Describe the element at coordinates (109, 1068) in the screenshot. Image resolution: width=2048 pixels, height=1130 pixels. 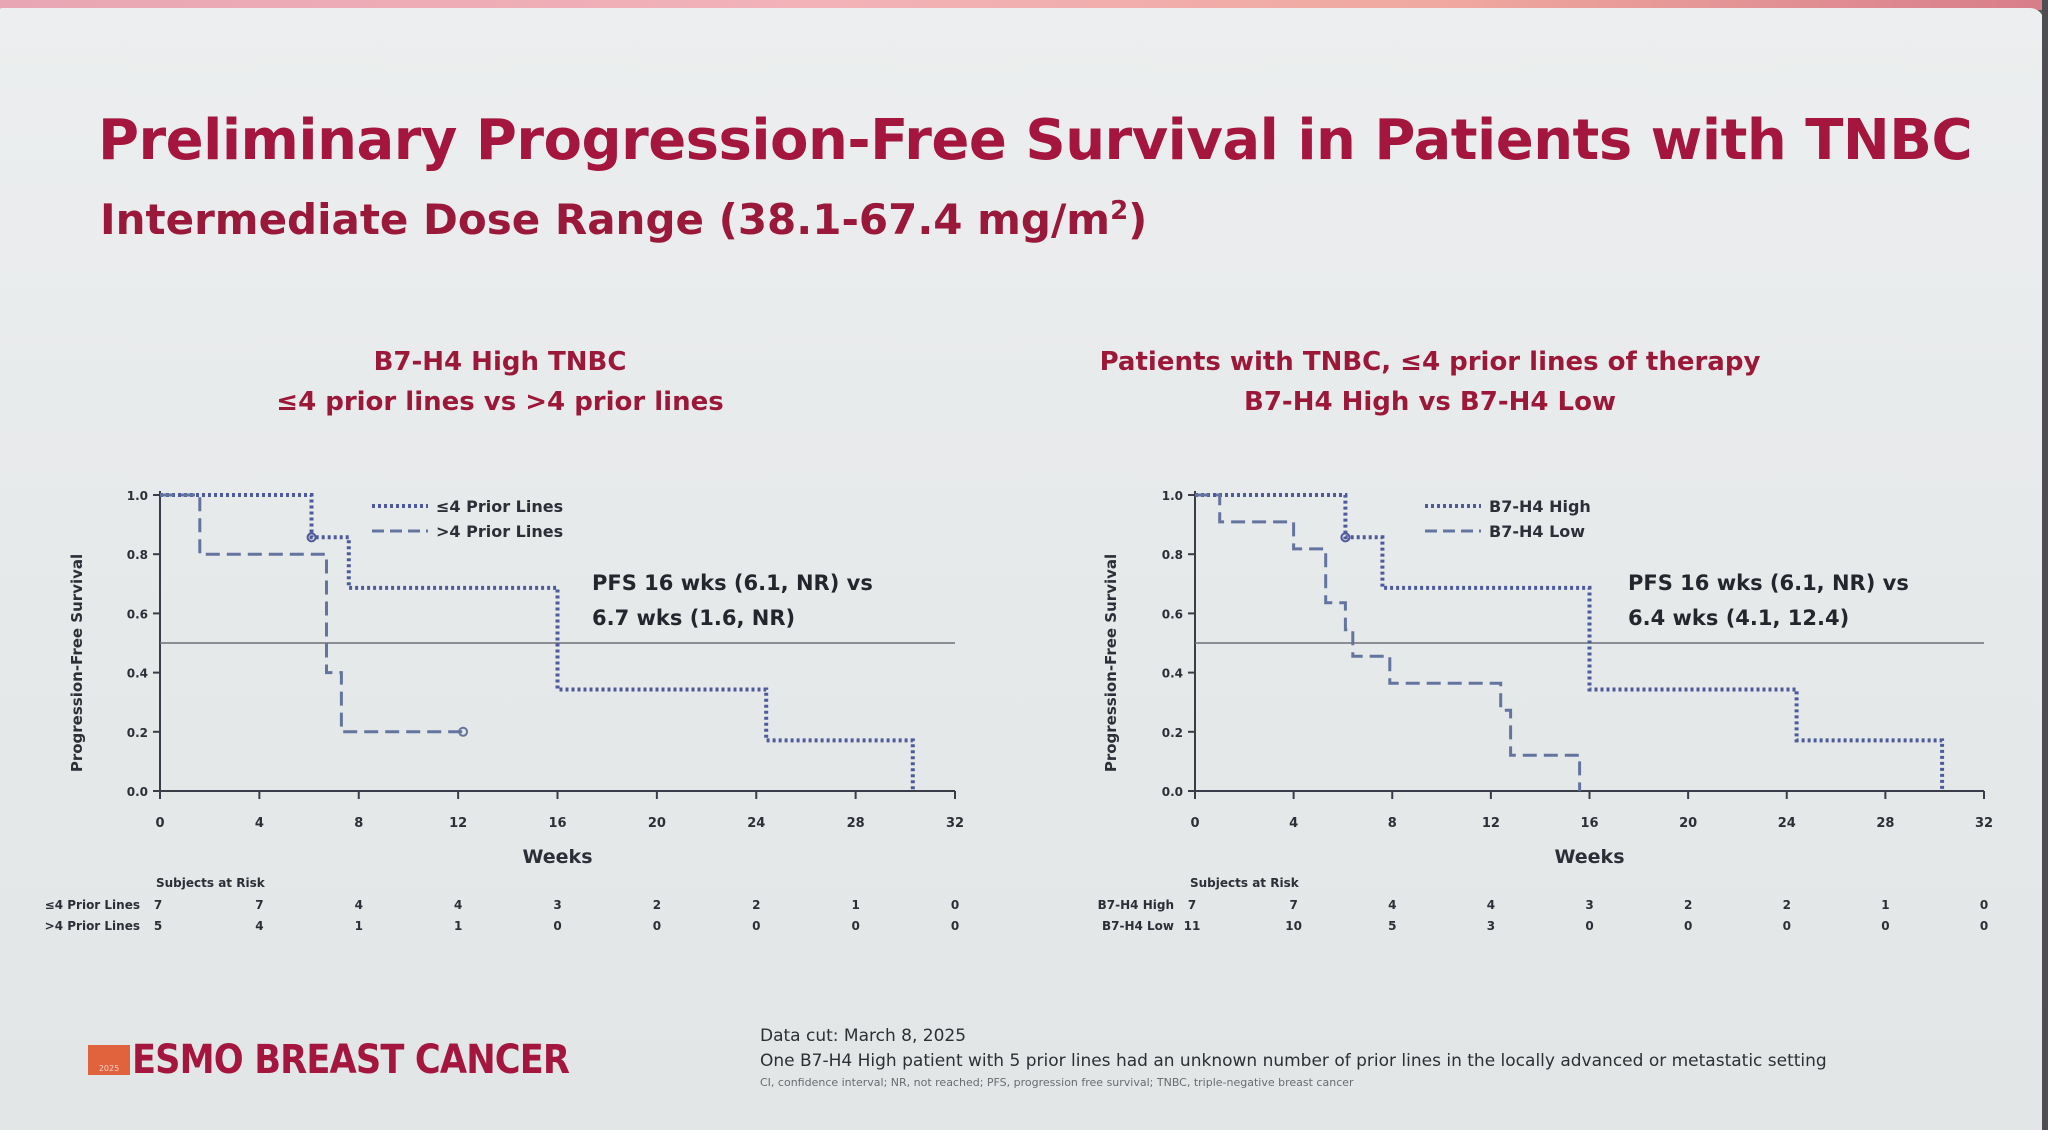
I see `logo-year: 2025` at that location.